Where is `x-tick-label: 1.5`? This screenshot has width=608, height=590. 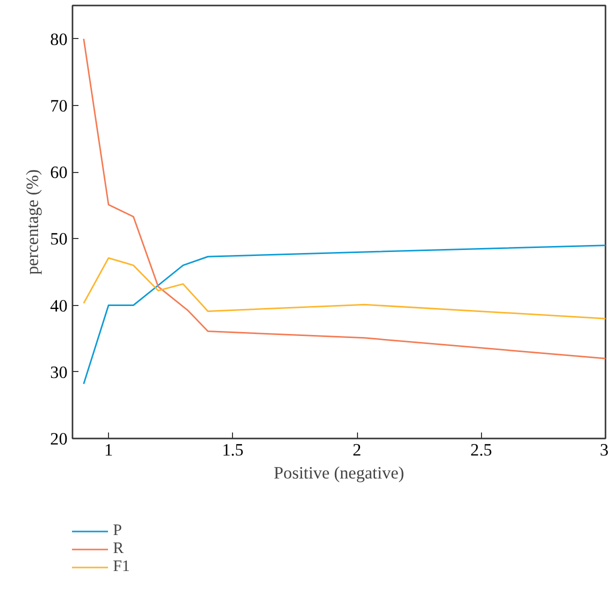
x-tick-label: 1.5 is located at coordinates (233, 450).